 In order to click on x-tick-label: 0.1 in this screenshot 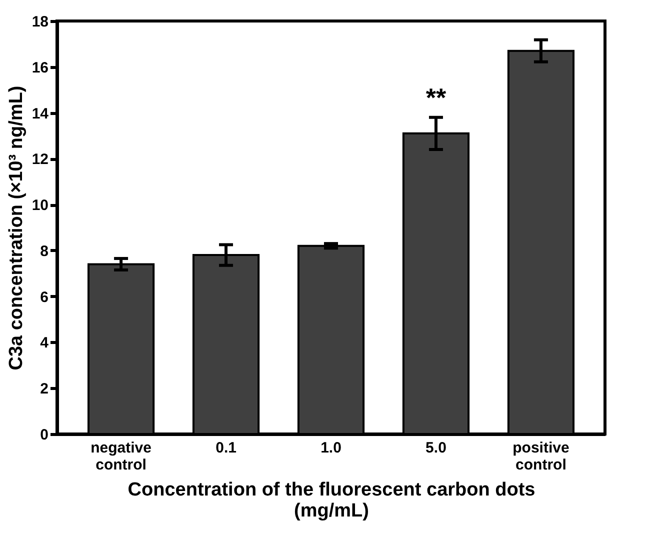, I will do `click(226, 448)`.